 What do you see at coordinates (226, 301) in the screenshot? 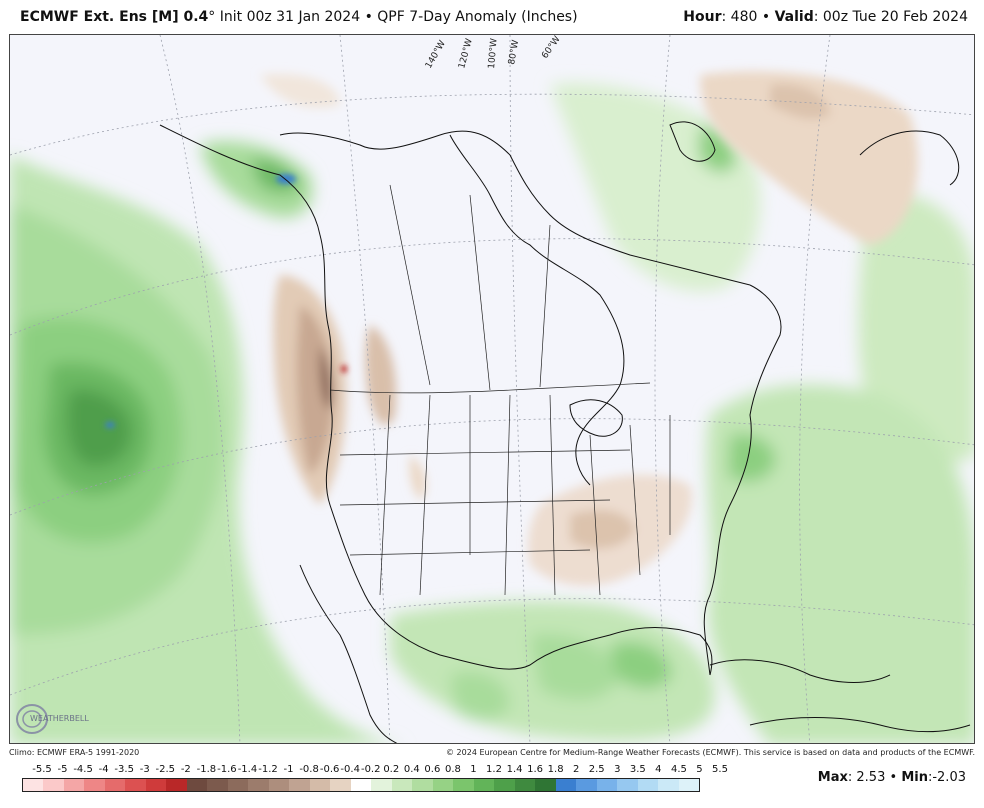
I see `extreme-cells` at bounding box center [226, 301].